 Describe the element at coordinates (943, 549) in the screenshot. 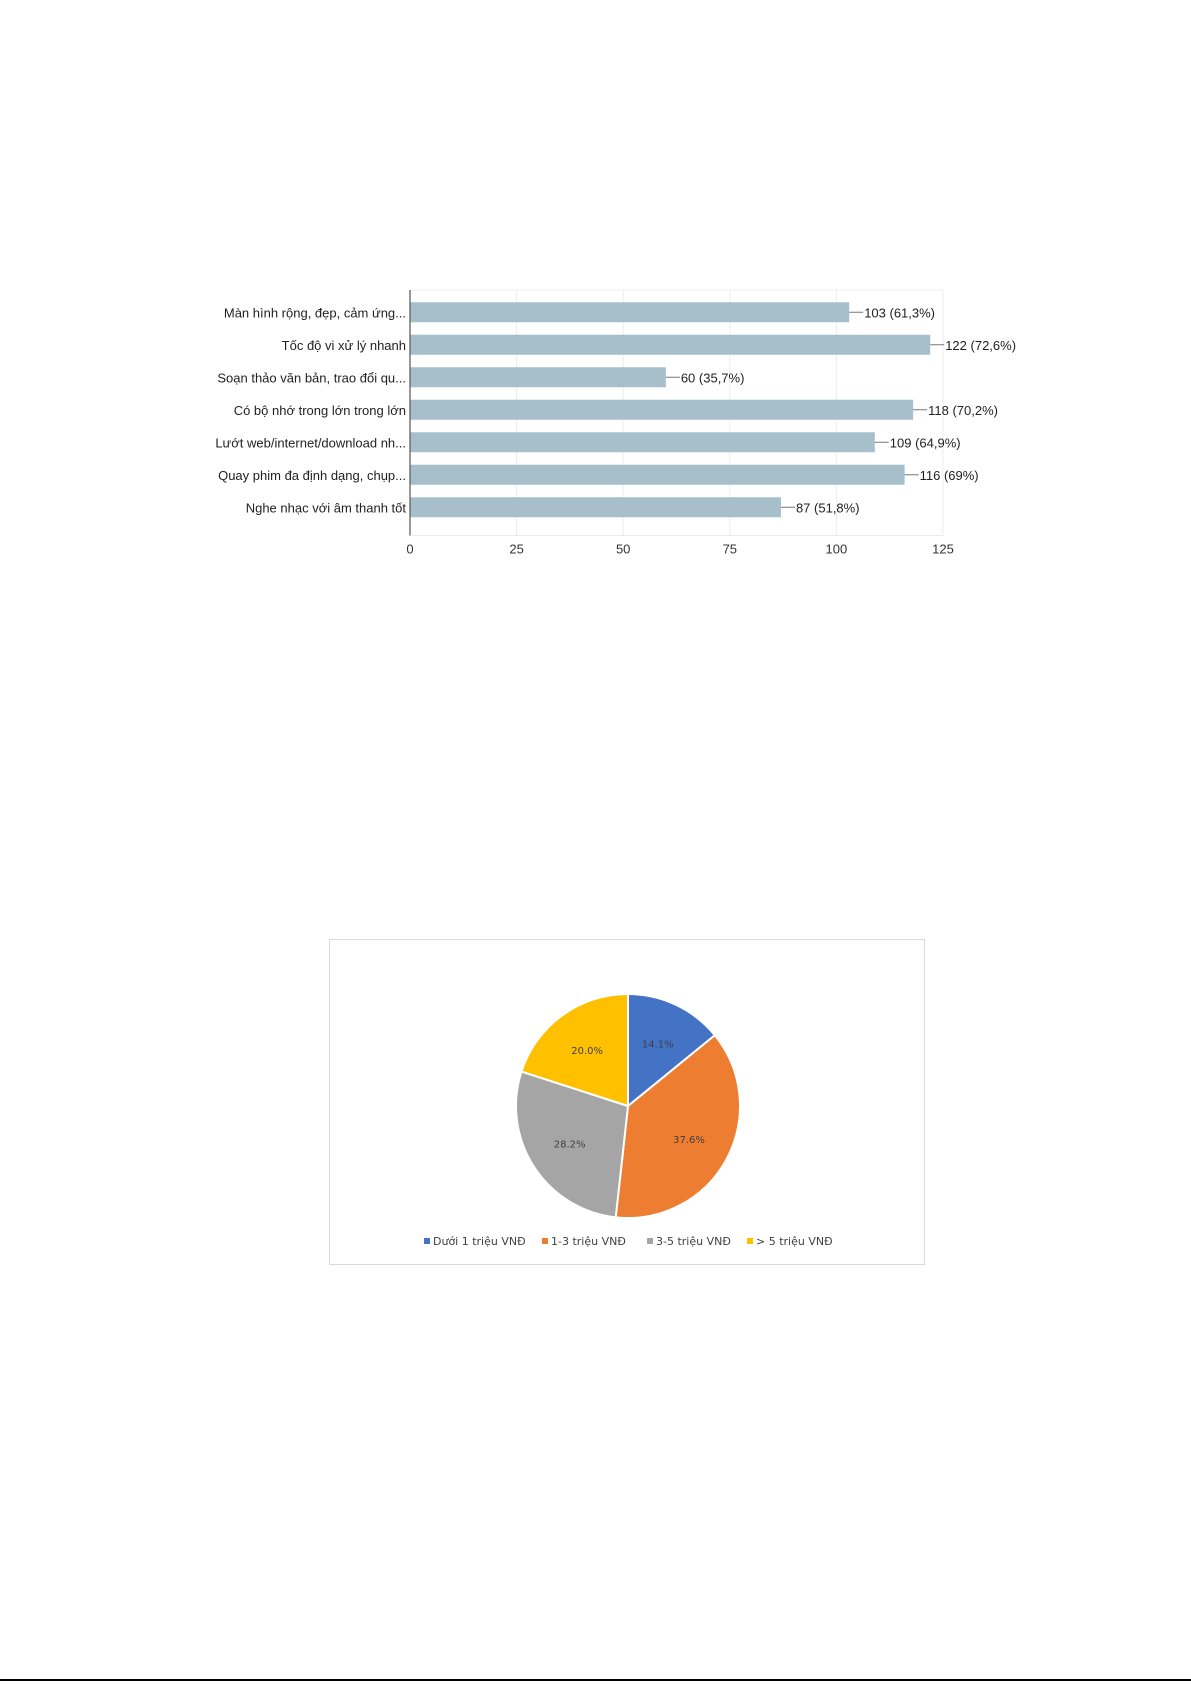

I see `x-tick-label: 125` at that location.